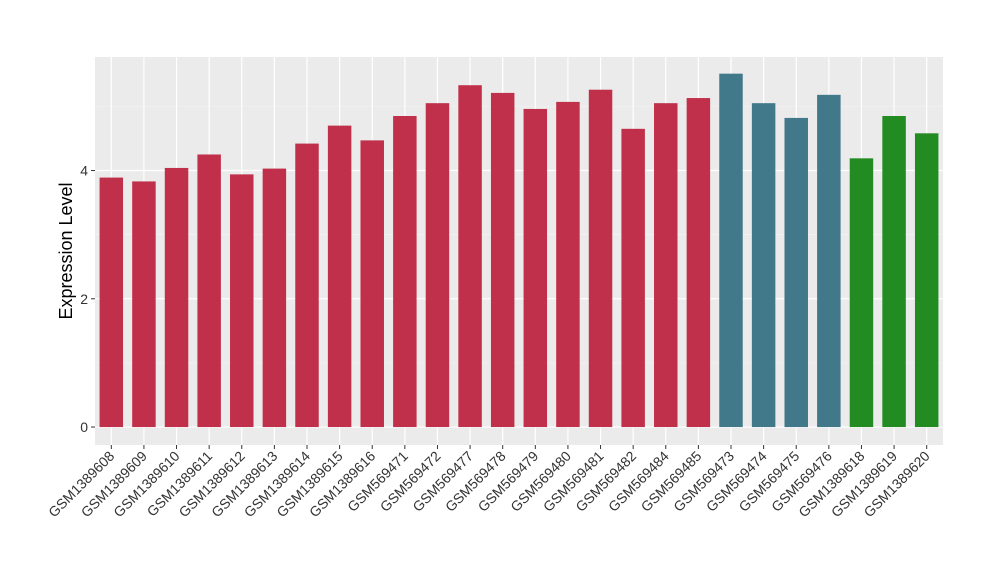  I want to click on bar-GSM569479, so click(535, 268).